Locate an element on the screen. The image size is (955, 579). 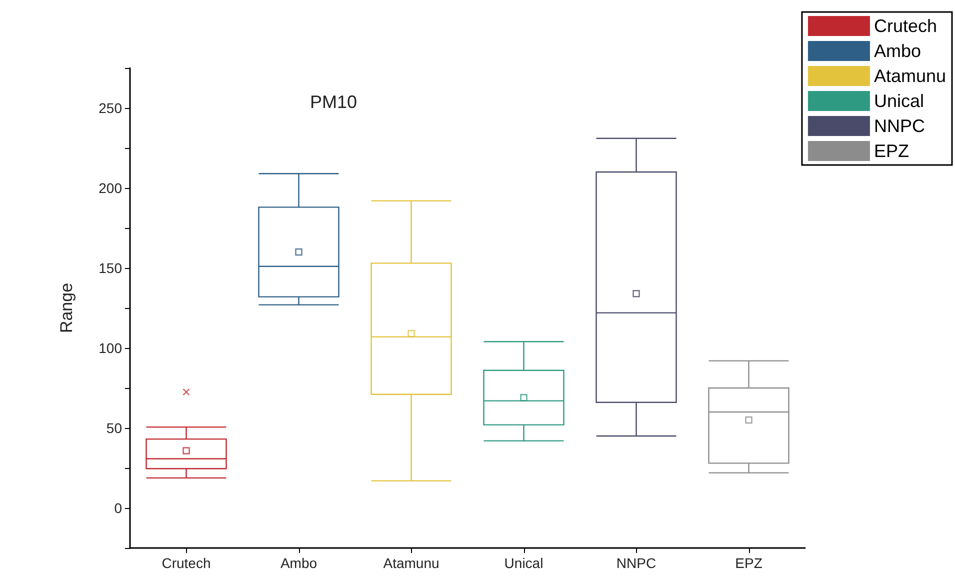
y-tick-label: 100 is located at coordinates (110, 348).